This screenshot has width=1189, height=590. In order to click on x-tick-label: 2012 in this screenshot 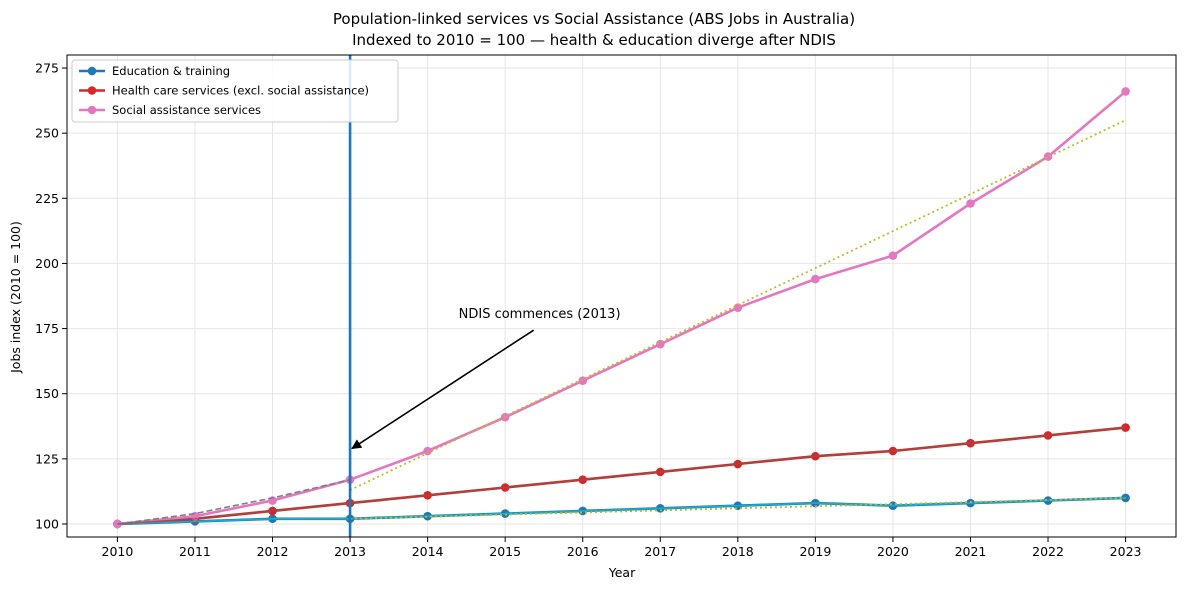, I will do `click(273, 551)`.